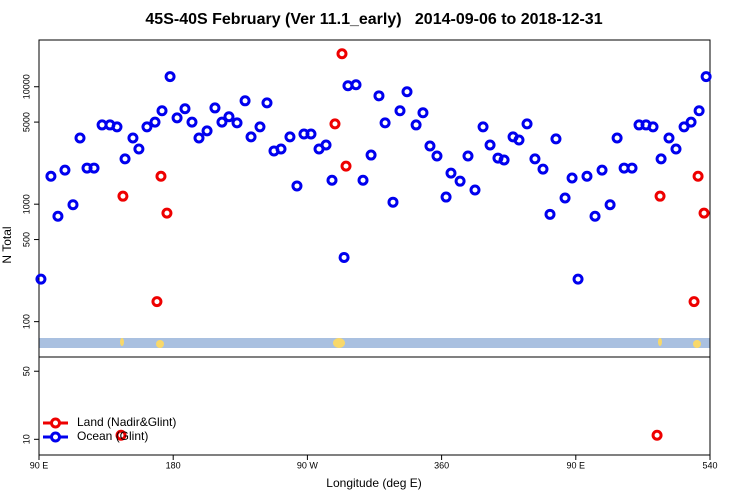 The width and height of the screenshot is (750, 500). Describe the element at coordinates (373, 483) in the screenshot. I see `x-axis-label: Longitude (deg E)` at that location.